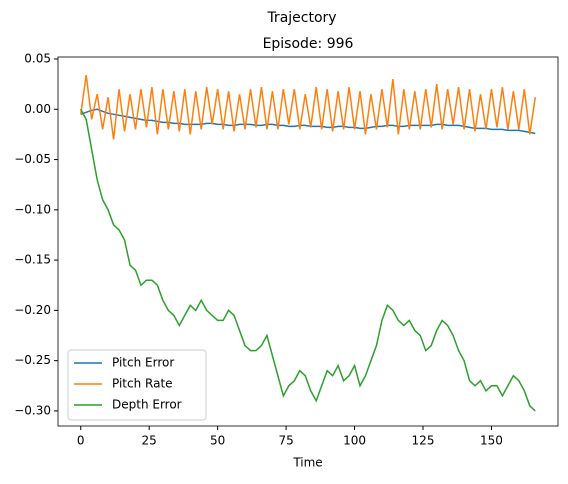 This screenshot has width=568, height=484. Describe the element at coordinates (285, 441) in the screenshot. I see `x-tick-label: 75` at that location.